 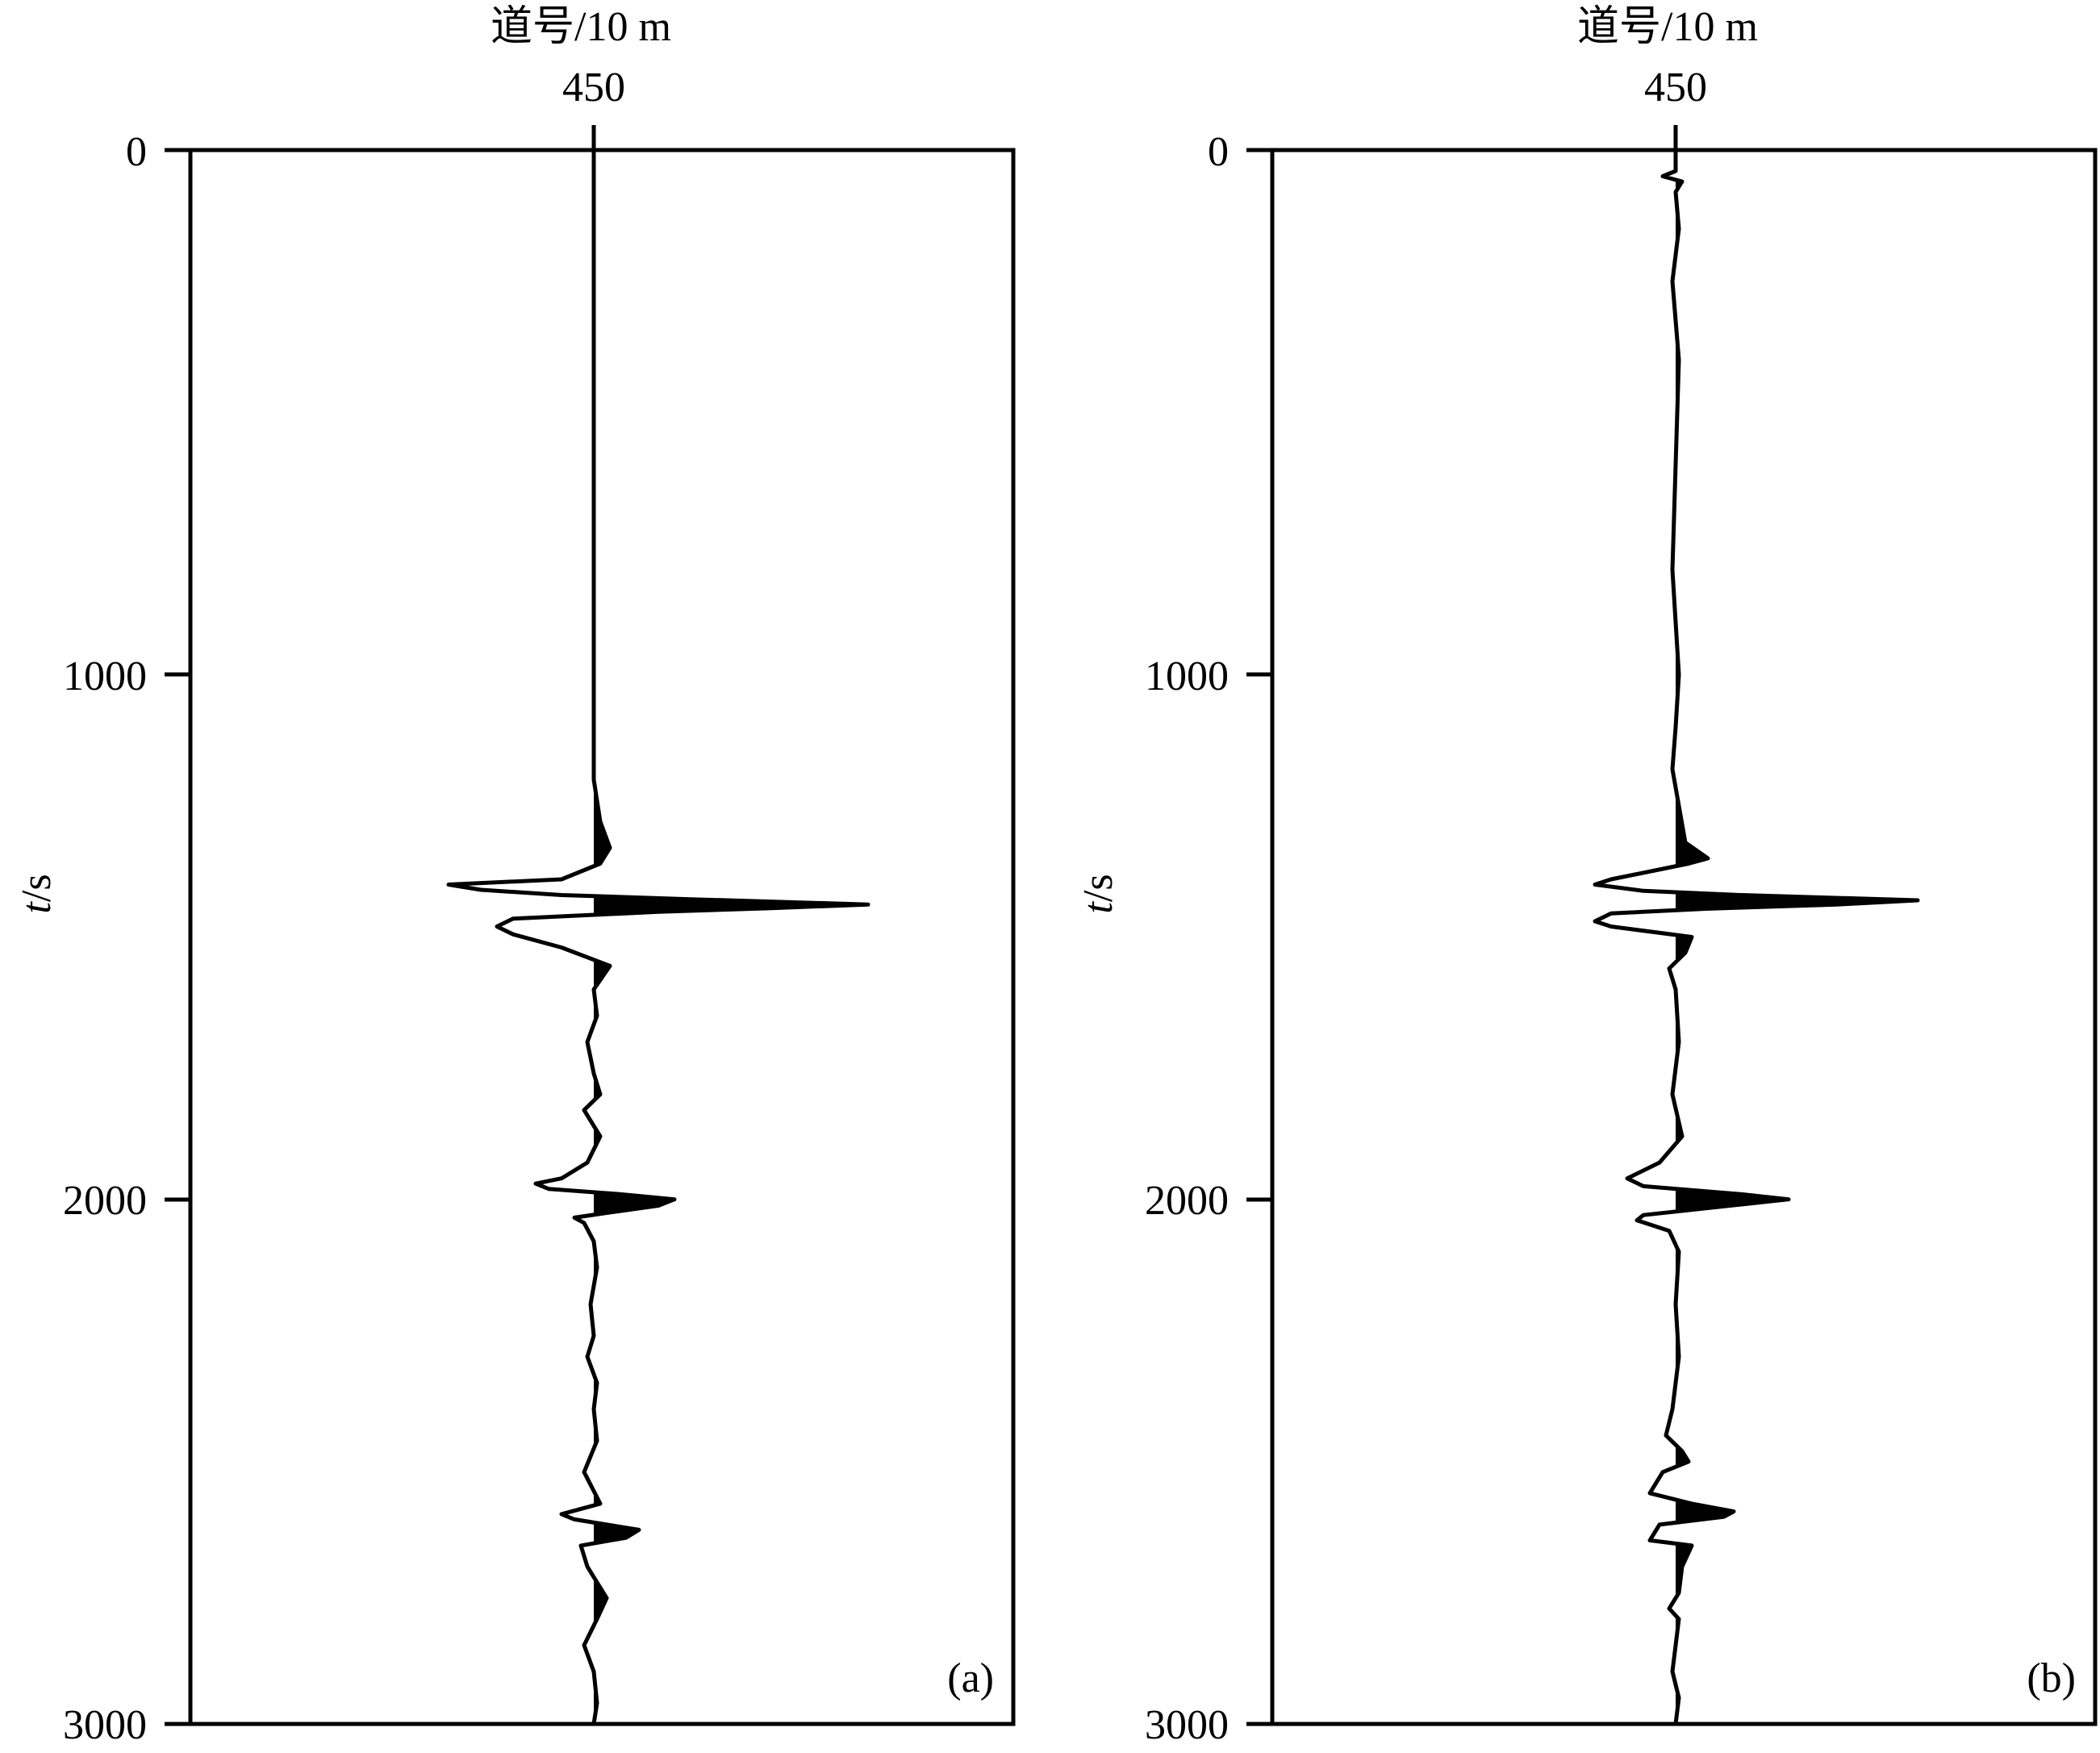 What do you see at coordinates (105, 1725) in the screenshot?
I see `panel-a-y-tick-label-3000: 3000` at bounding box center [105, 1725].